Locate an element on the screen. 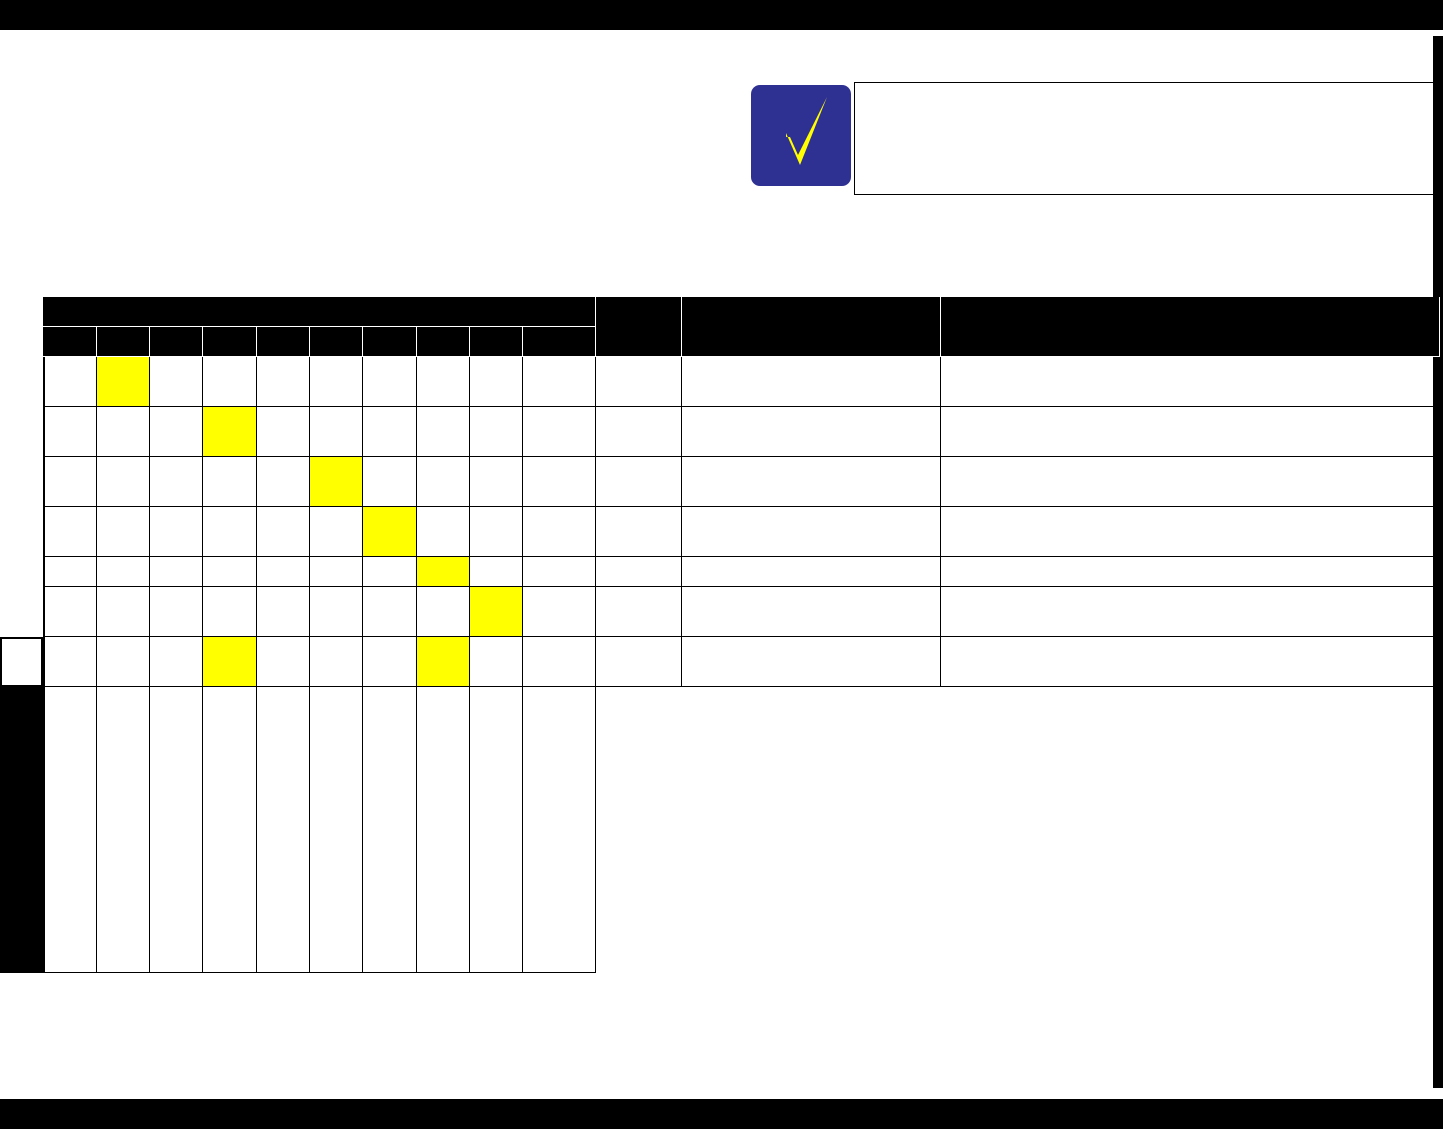 The width and height of the screenshot is (1443, 1129). group-header is located at coordinates (319, 312).